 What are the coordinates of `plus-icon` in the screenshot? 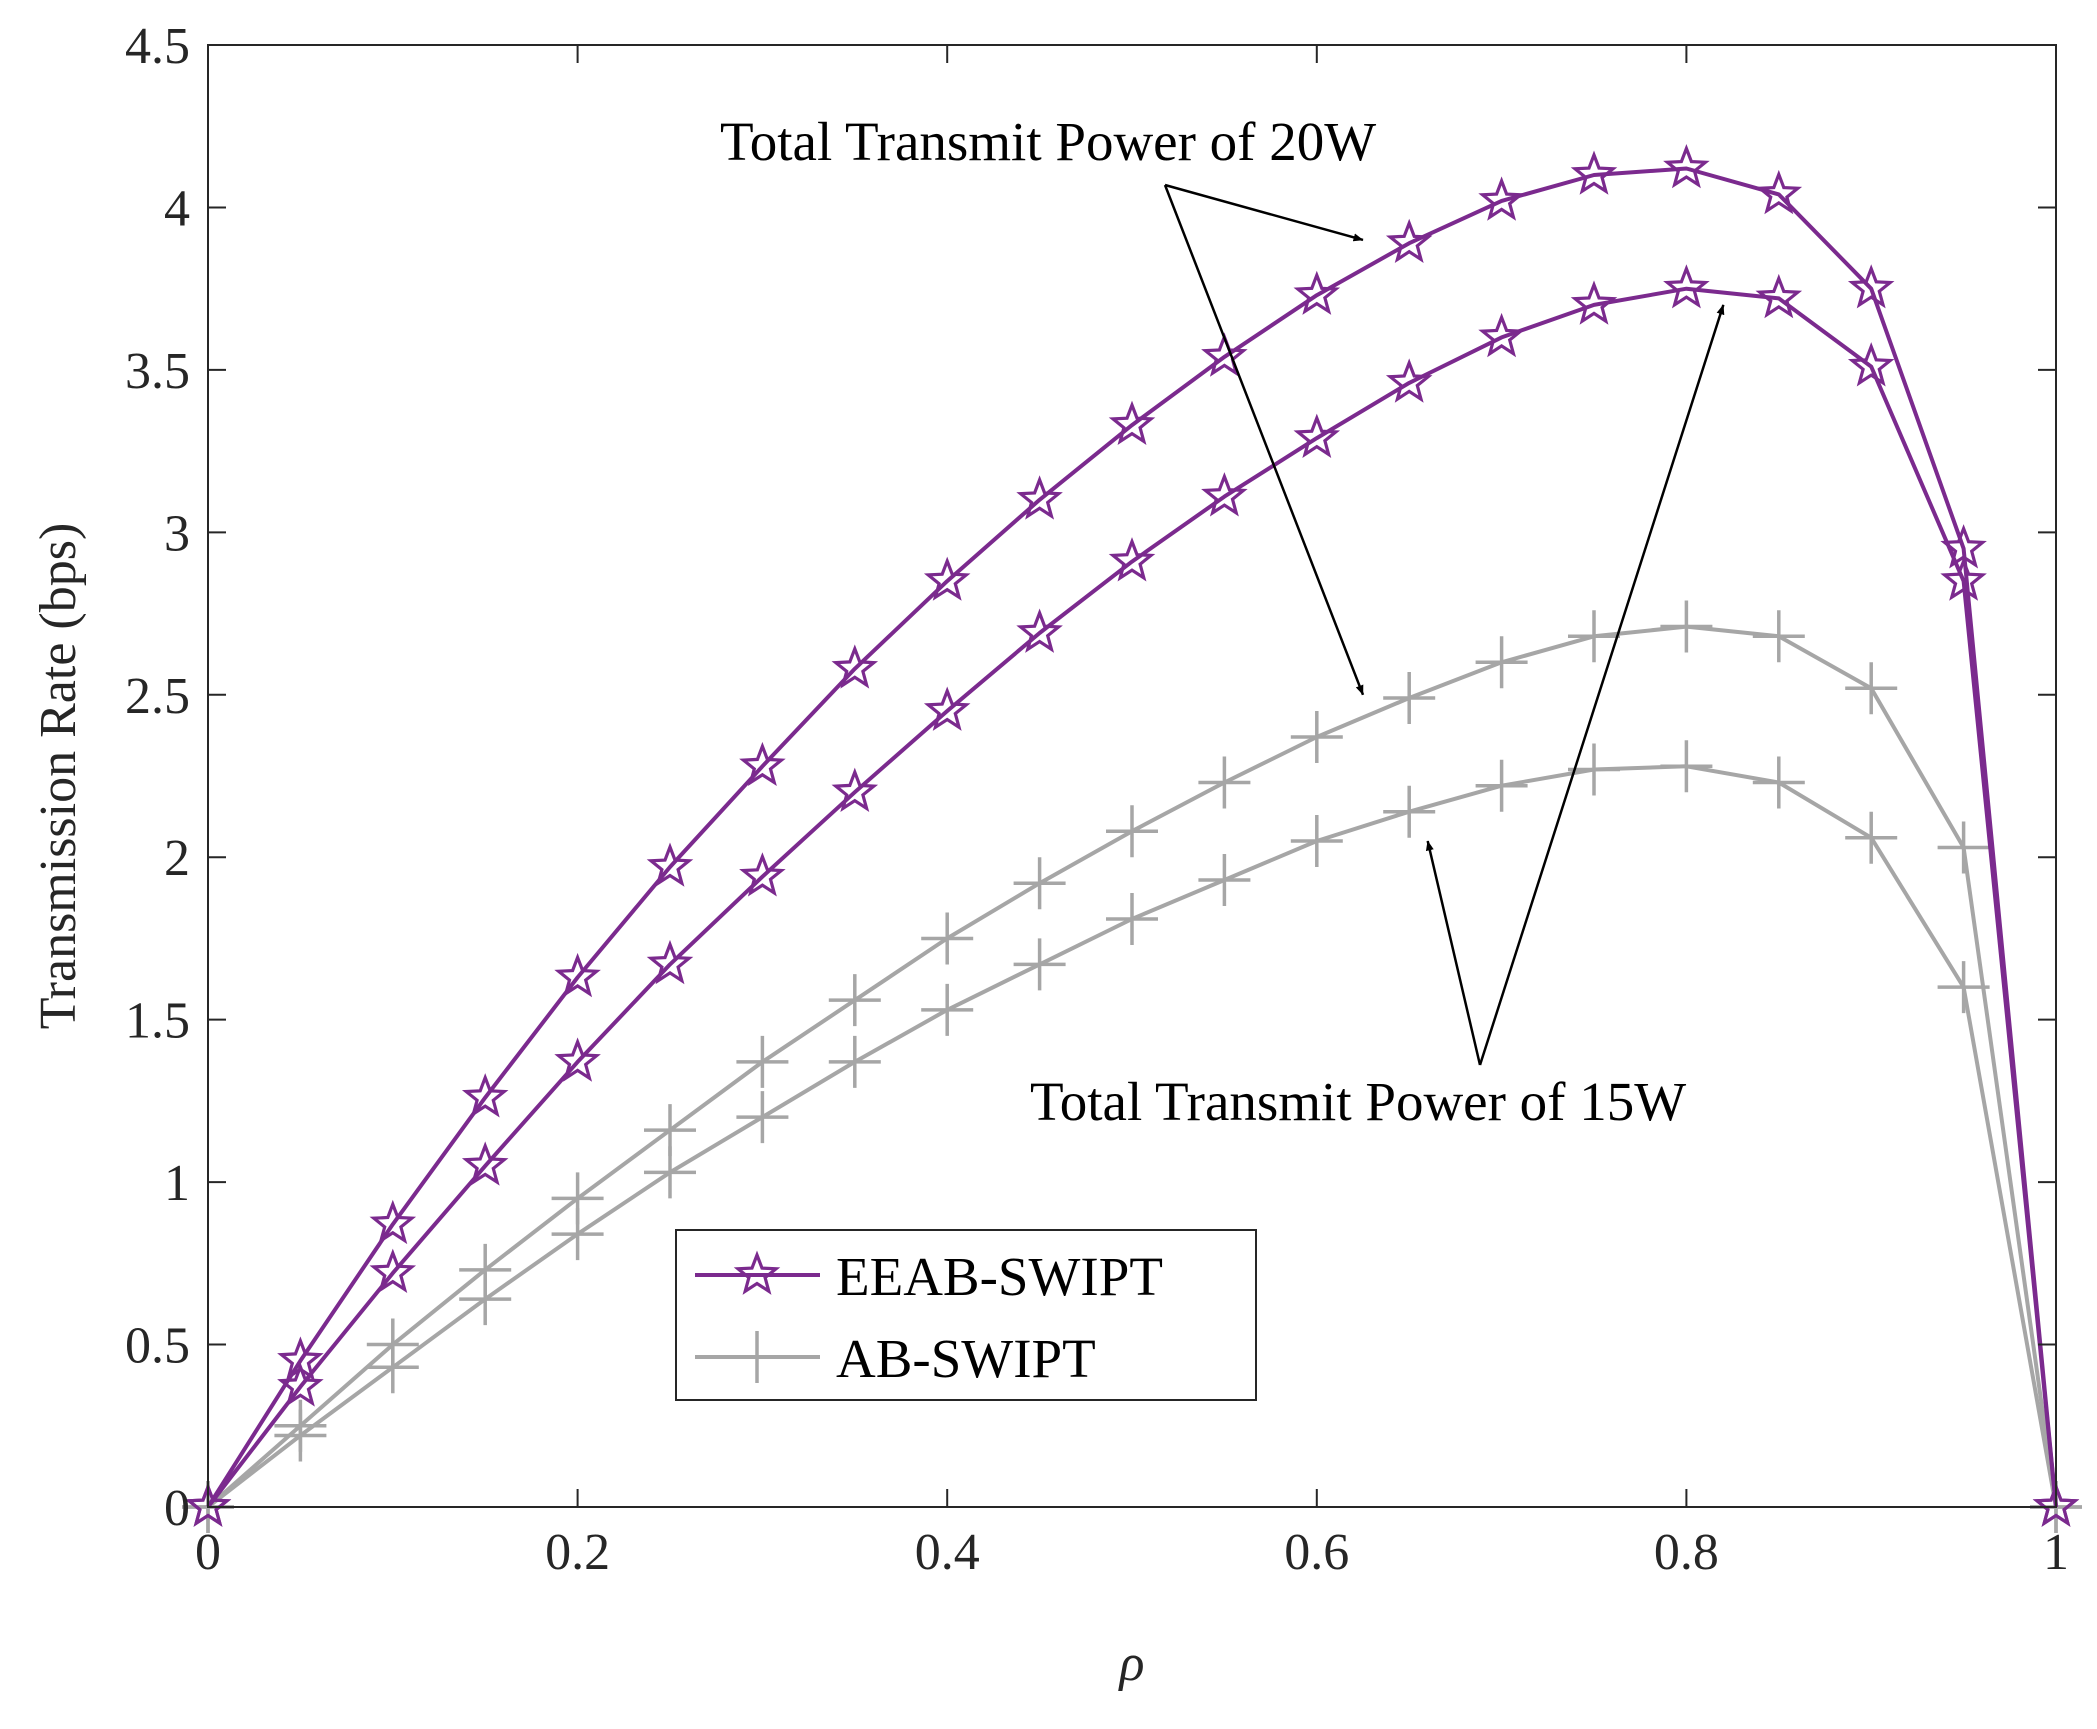 It's located at (757, 1357).